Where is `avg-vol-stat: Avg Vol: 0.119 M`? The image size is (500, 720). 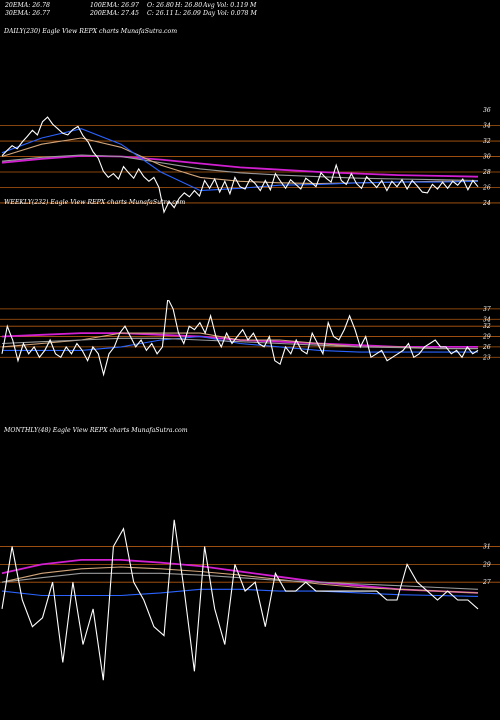
avg-vol-stat: Avg Vol: 0.119 M is located at coordinates (230, 5).